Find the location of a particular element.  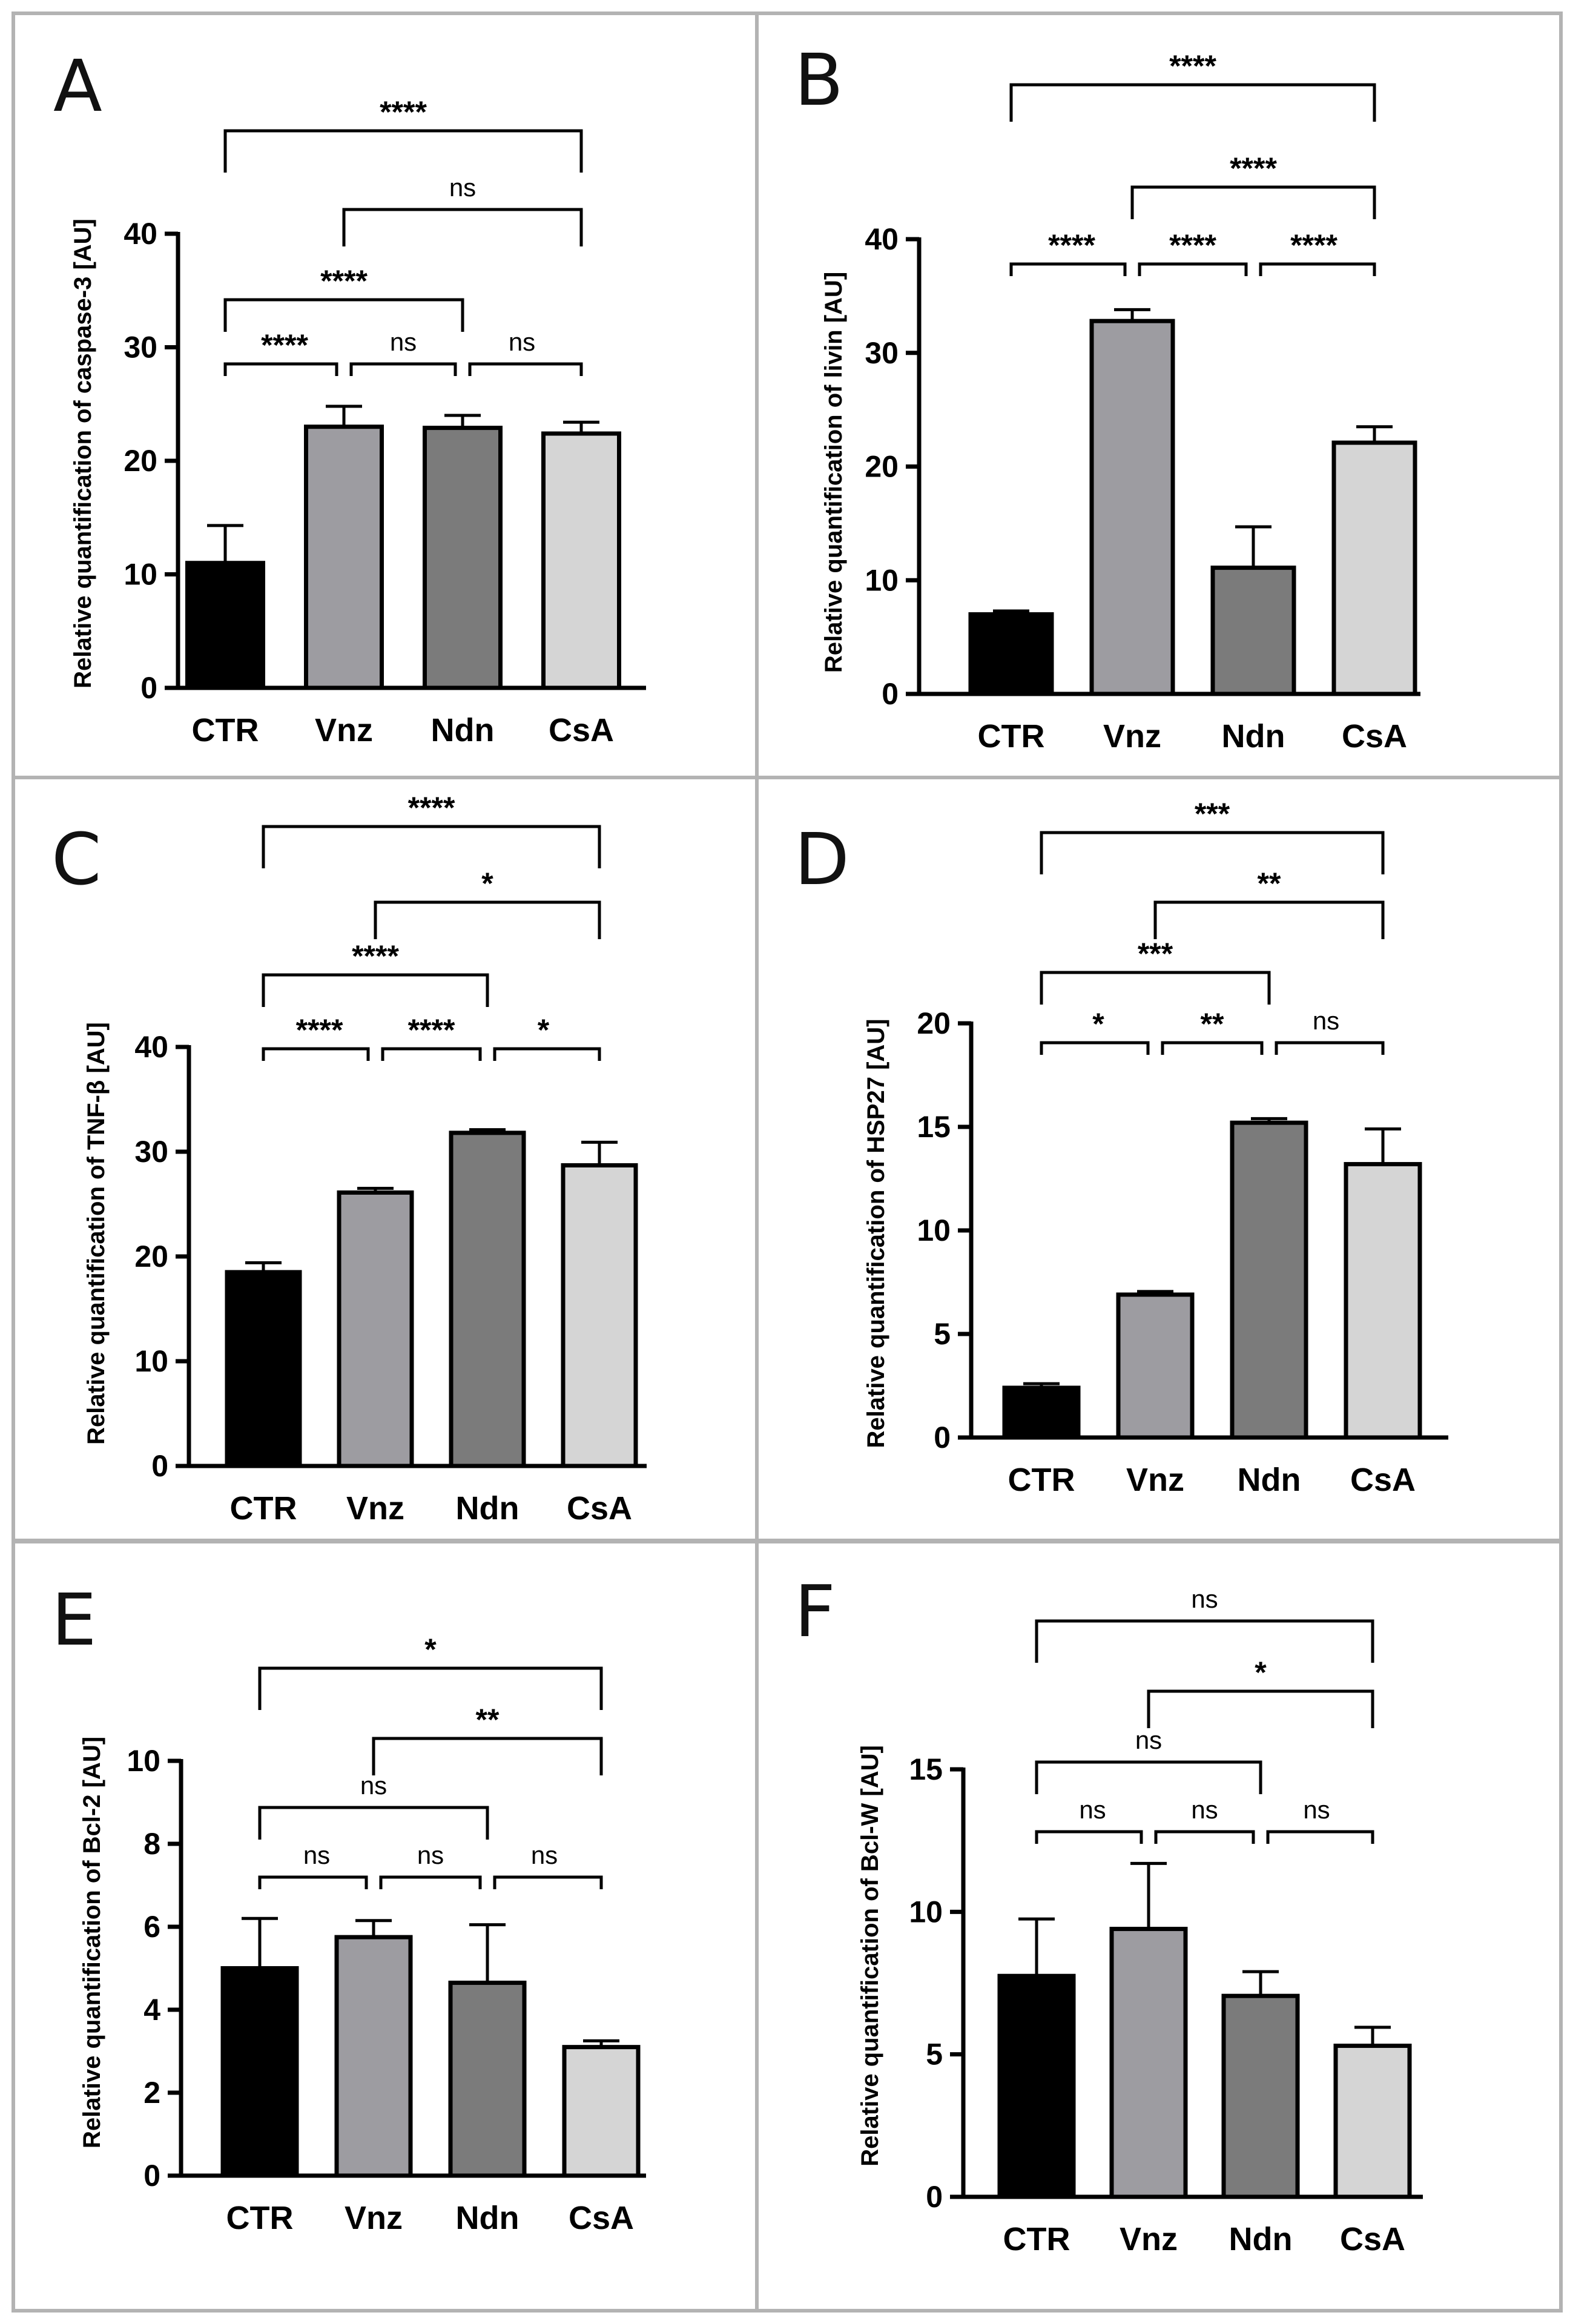

y-tick-label: 4 is located at coordinates (151, 2010).